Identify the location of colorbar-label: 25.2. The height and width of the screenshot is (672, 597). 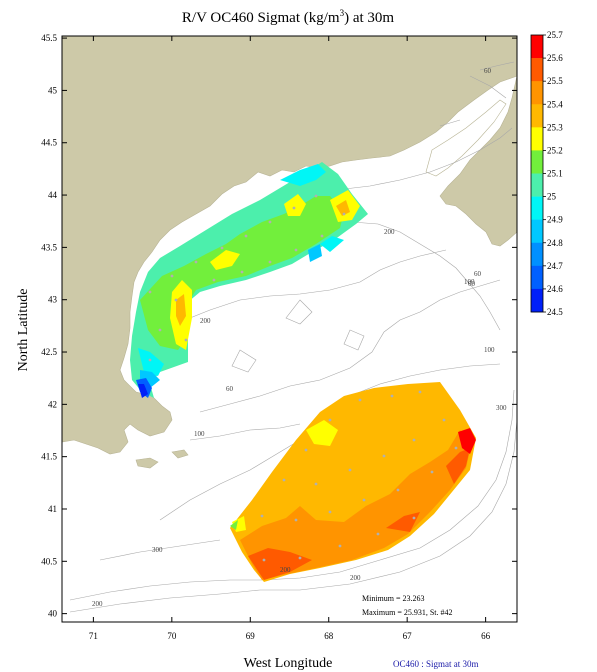
(555, 150).